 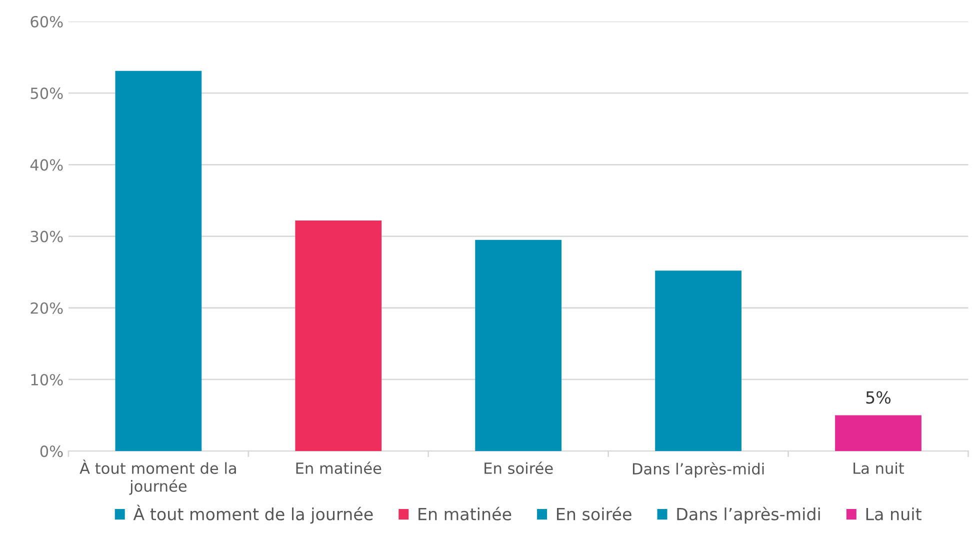 I want to click on legend-label: À tout moment de la journée, so click(x=253, y=514).